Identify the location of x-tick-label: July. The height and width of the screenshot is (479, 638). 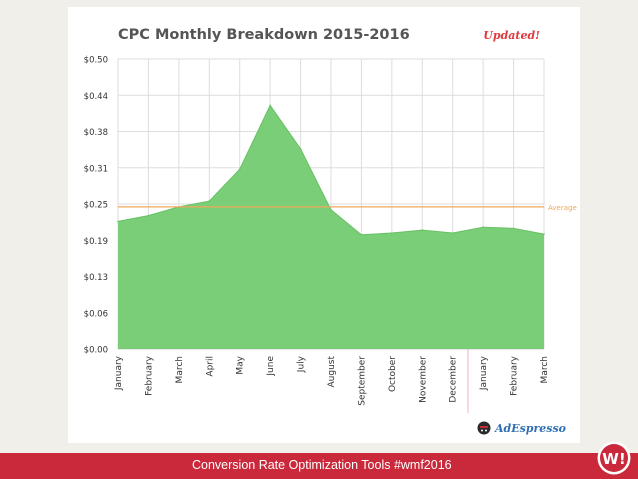
(302, 364).